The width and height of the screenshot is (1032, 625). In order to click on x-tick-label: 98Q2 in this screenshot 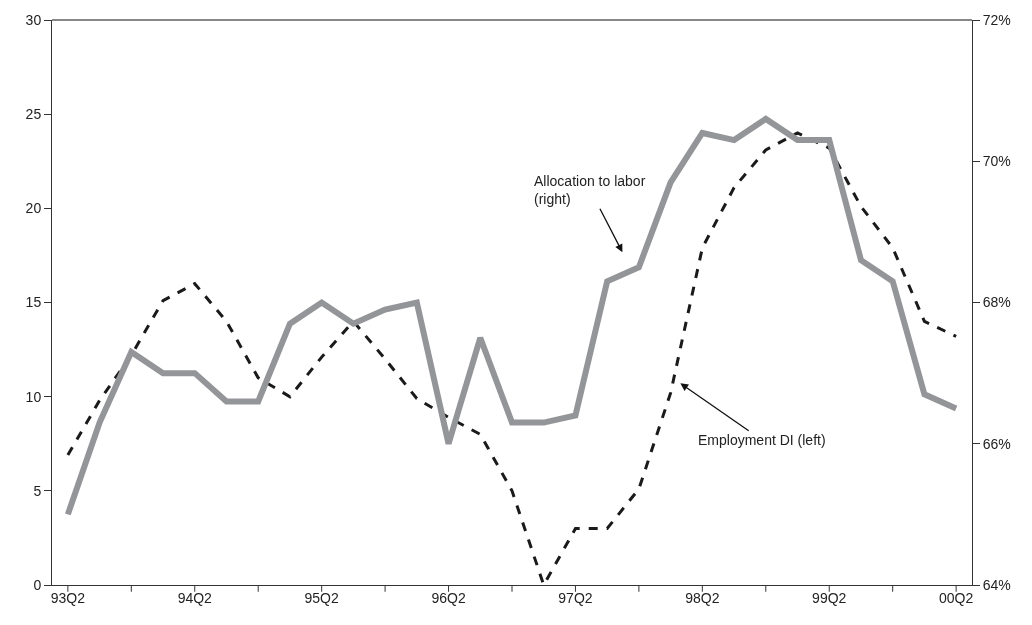, I will do `click(702, 597)`.